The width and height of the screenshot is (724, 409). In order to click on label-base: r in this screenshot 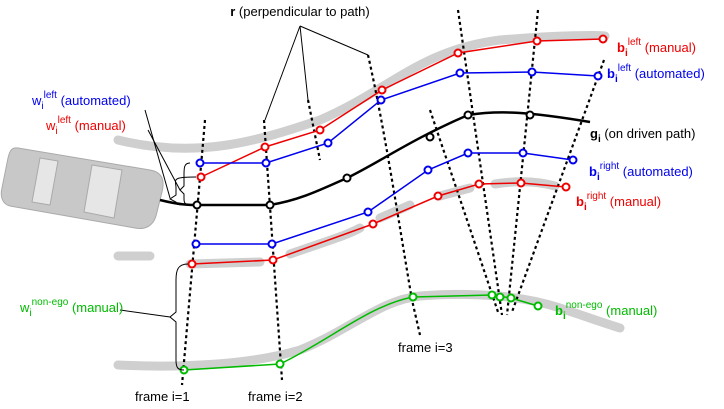, I will do `click(232, 11)`.